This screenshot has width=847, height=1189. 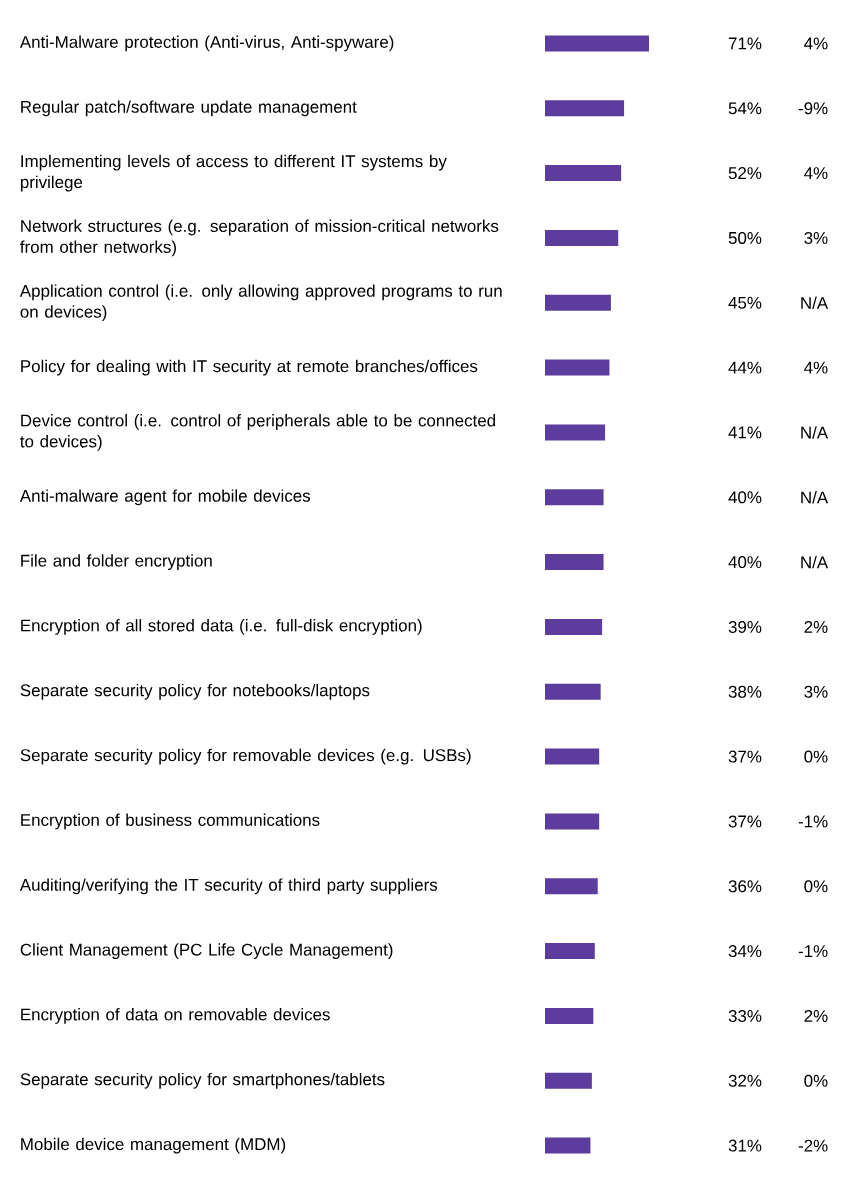 What do you see at coordinates (189, 108) in the screenshot?
I see `y-tick-label: Regular patch/software update management` at bounding box center [189, 108].